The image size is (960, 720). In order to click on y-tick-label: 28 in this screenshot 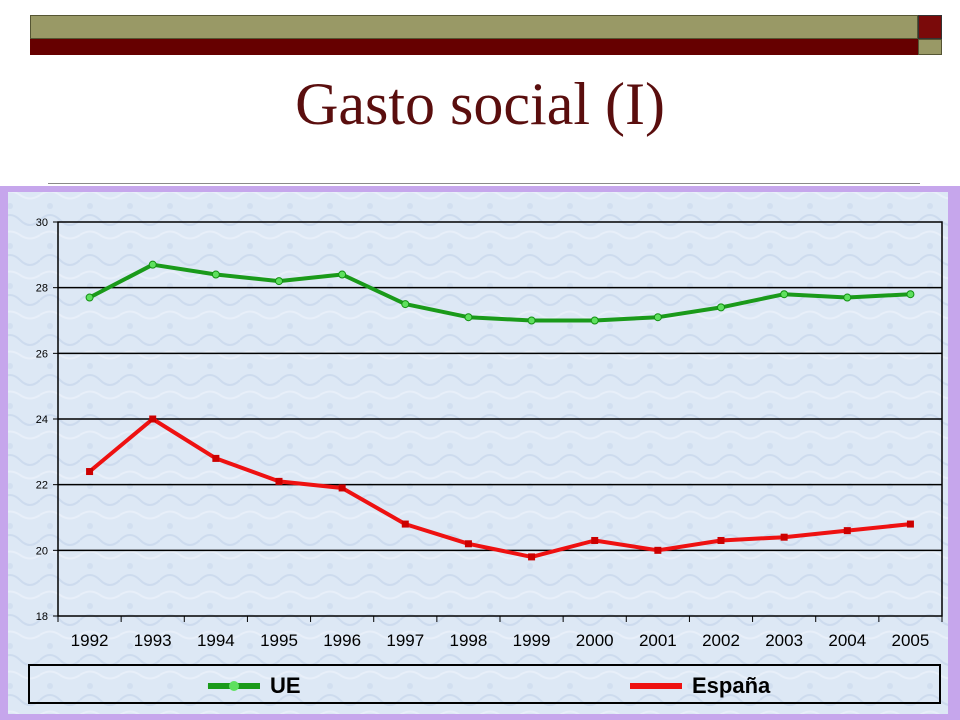, I will do `click(42, 289)`.